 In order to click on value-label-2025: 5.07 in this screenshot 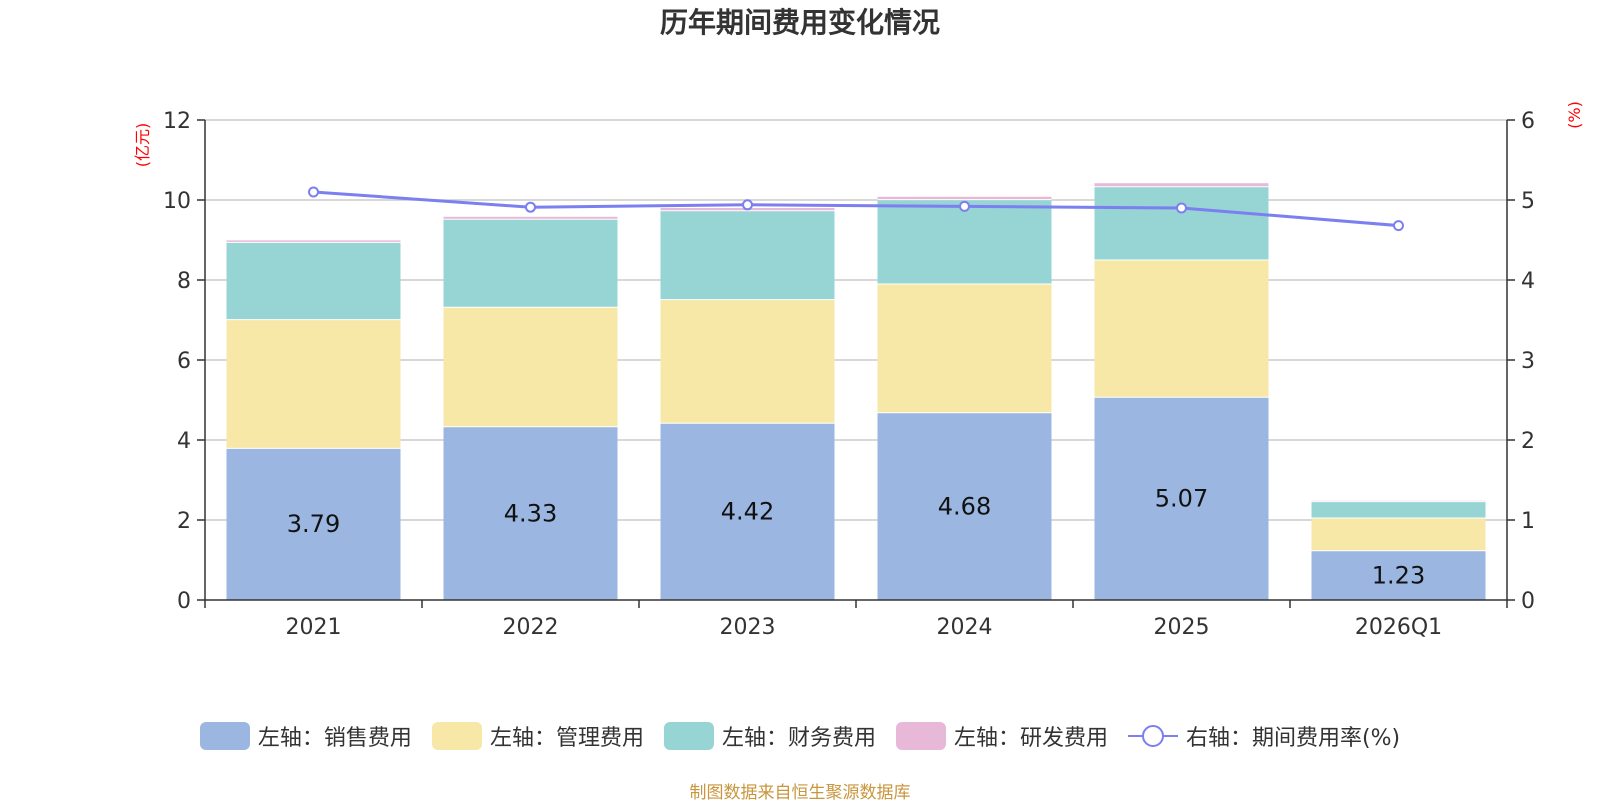, I will do `click(1181, 499)`.